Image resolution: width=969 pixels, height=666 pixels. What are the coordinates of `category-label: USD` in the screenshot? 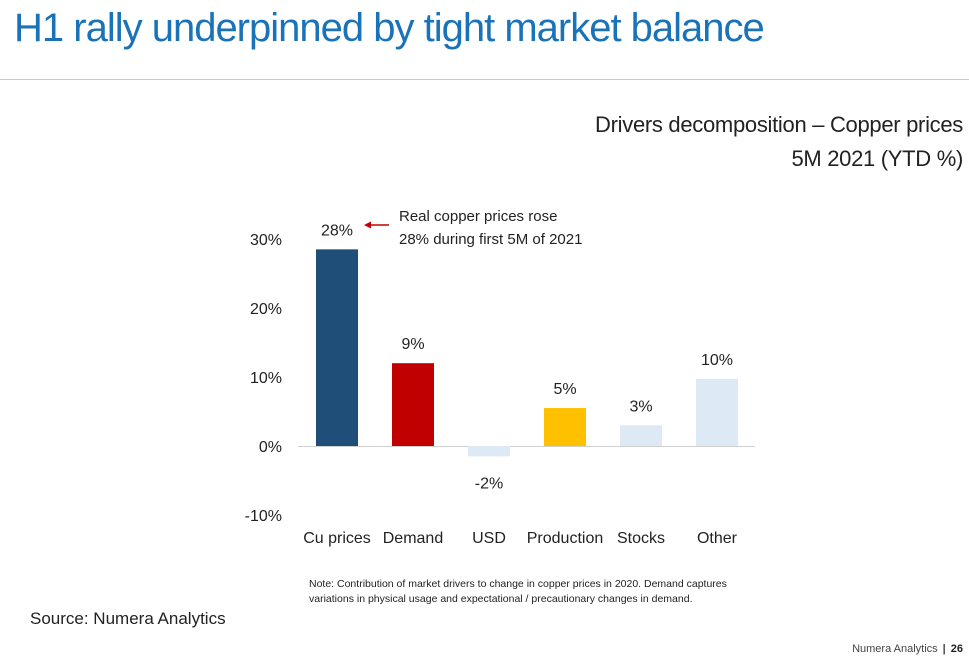 It's located at (489, 538).